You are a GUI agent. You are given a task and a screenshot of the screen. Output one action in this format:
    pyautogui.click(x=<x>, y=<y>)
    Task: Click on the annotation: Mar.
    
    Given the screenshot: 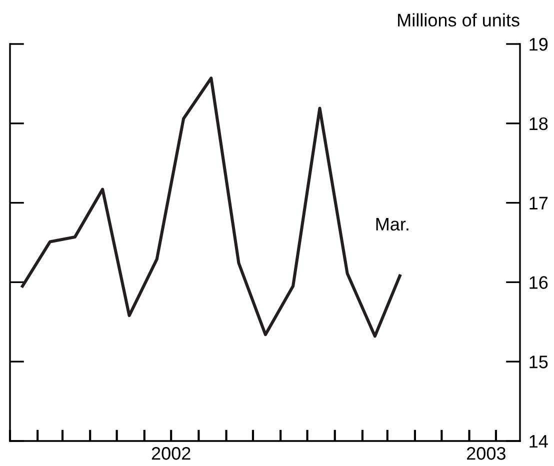 What is the action you would take?
    pyautogui.click(x=392, y=224)
    